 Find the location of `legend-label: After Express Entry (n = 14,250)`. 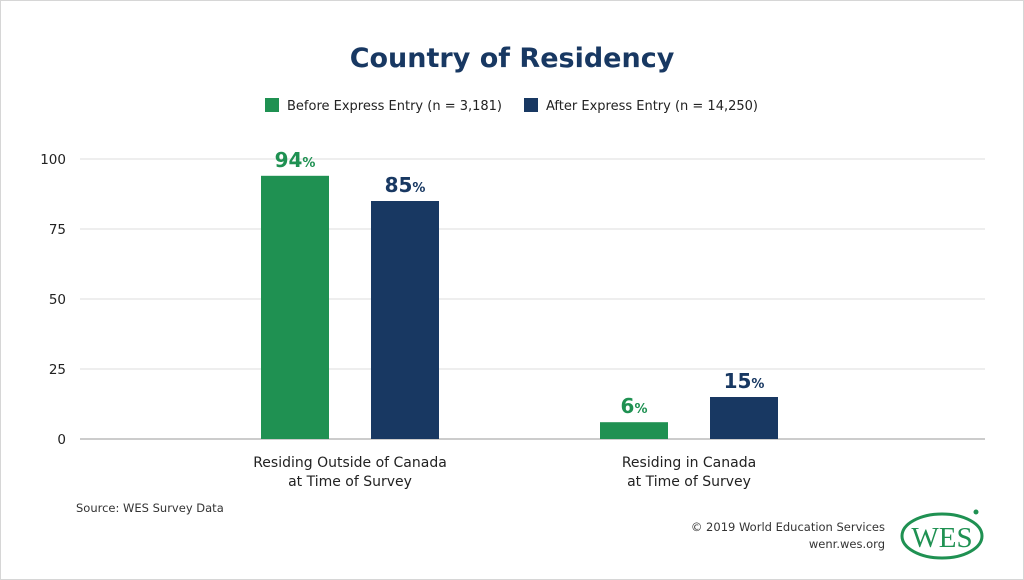

legend-label: After Express Entry (n = 14,250) is located at coordinates (652, 106).